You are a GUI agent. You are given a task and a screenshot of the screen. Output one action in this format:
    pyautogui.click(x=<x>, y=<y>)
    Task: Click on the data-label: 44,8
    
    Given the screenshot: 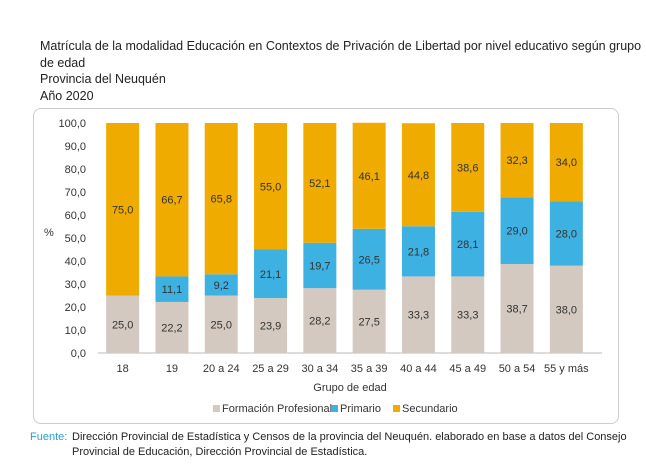 What is the action you would take?
    pyautogui.click(x=418, y=176)
    